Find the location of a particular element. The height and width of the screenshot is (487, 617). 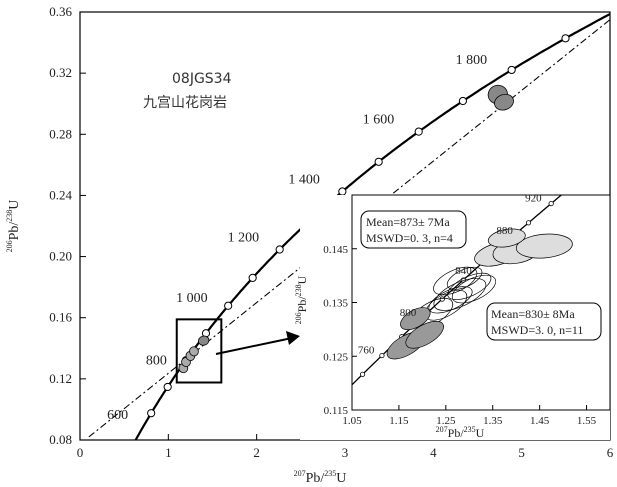

age-label: 600 is located at coordinates (117, 415).